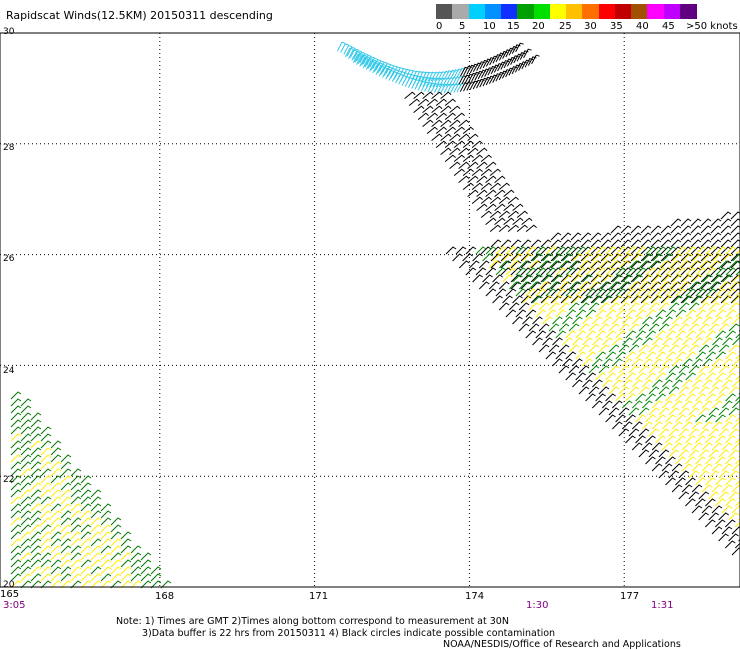 The image size is (740, 650). What do you see at coordinates (489, 26) in the screenshot?
I see `legend-label-10: 10` at bounding box center [489, 26].